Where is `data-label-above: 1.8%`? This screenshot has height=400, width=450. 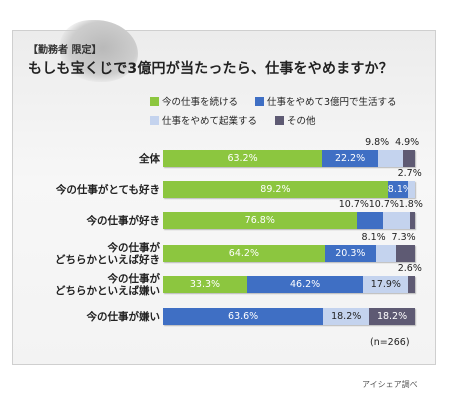 data-label-above: 1.8% is located at coordinates (410, 204).